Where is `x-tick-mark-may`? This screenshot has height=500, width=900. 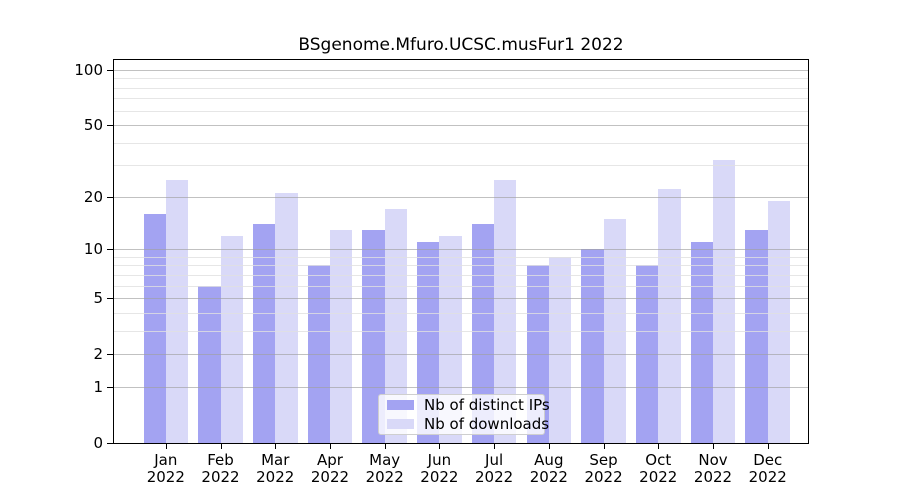
x-tick-mark-may is located at coordinates (385, 446).